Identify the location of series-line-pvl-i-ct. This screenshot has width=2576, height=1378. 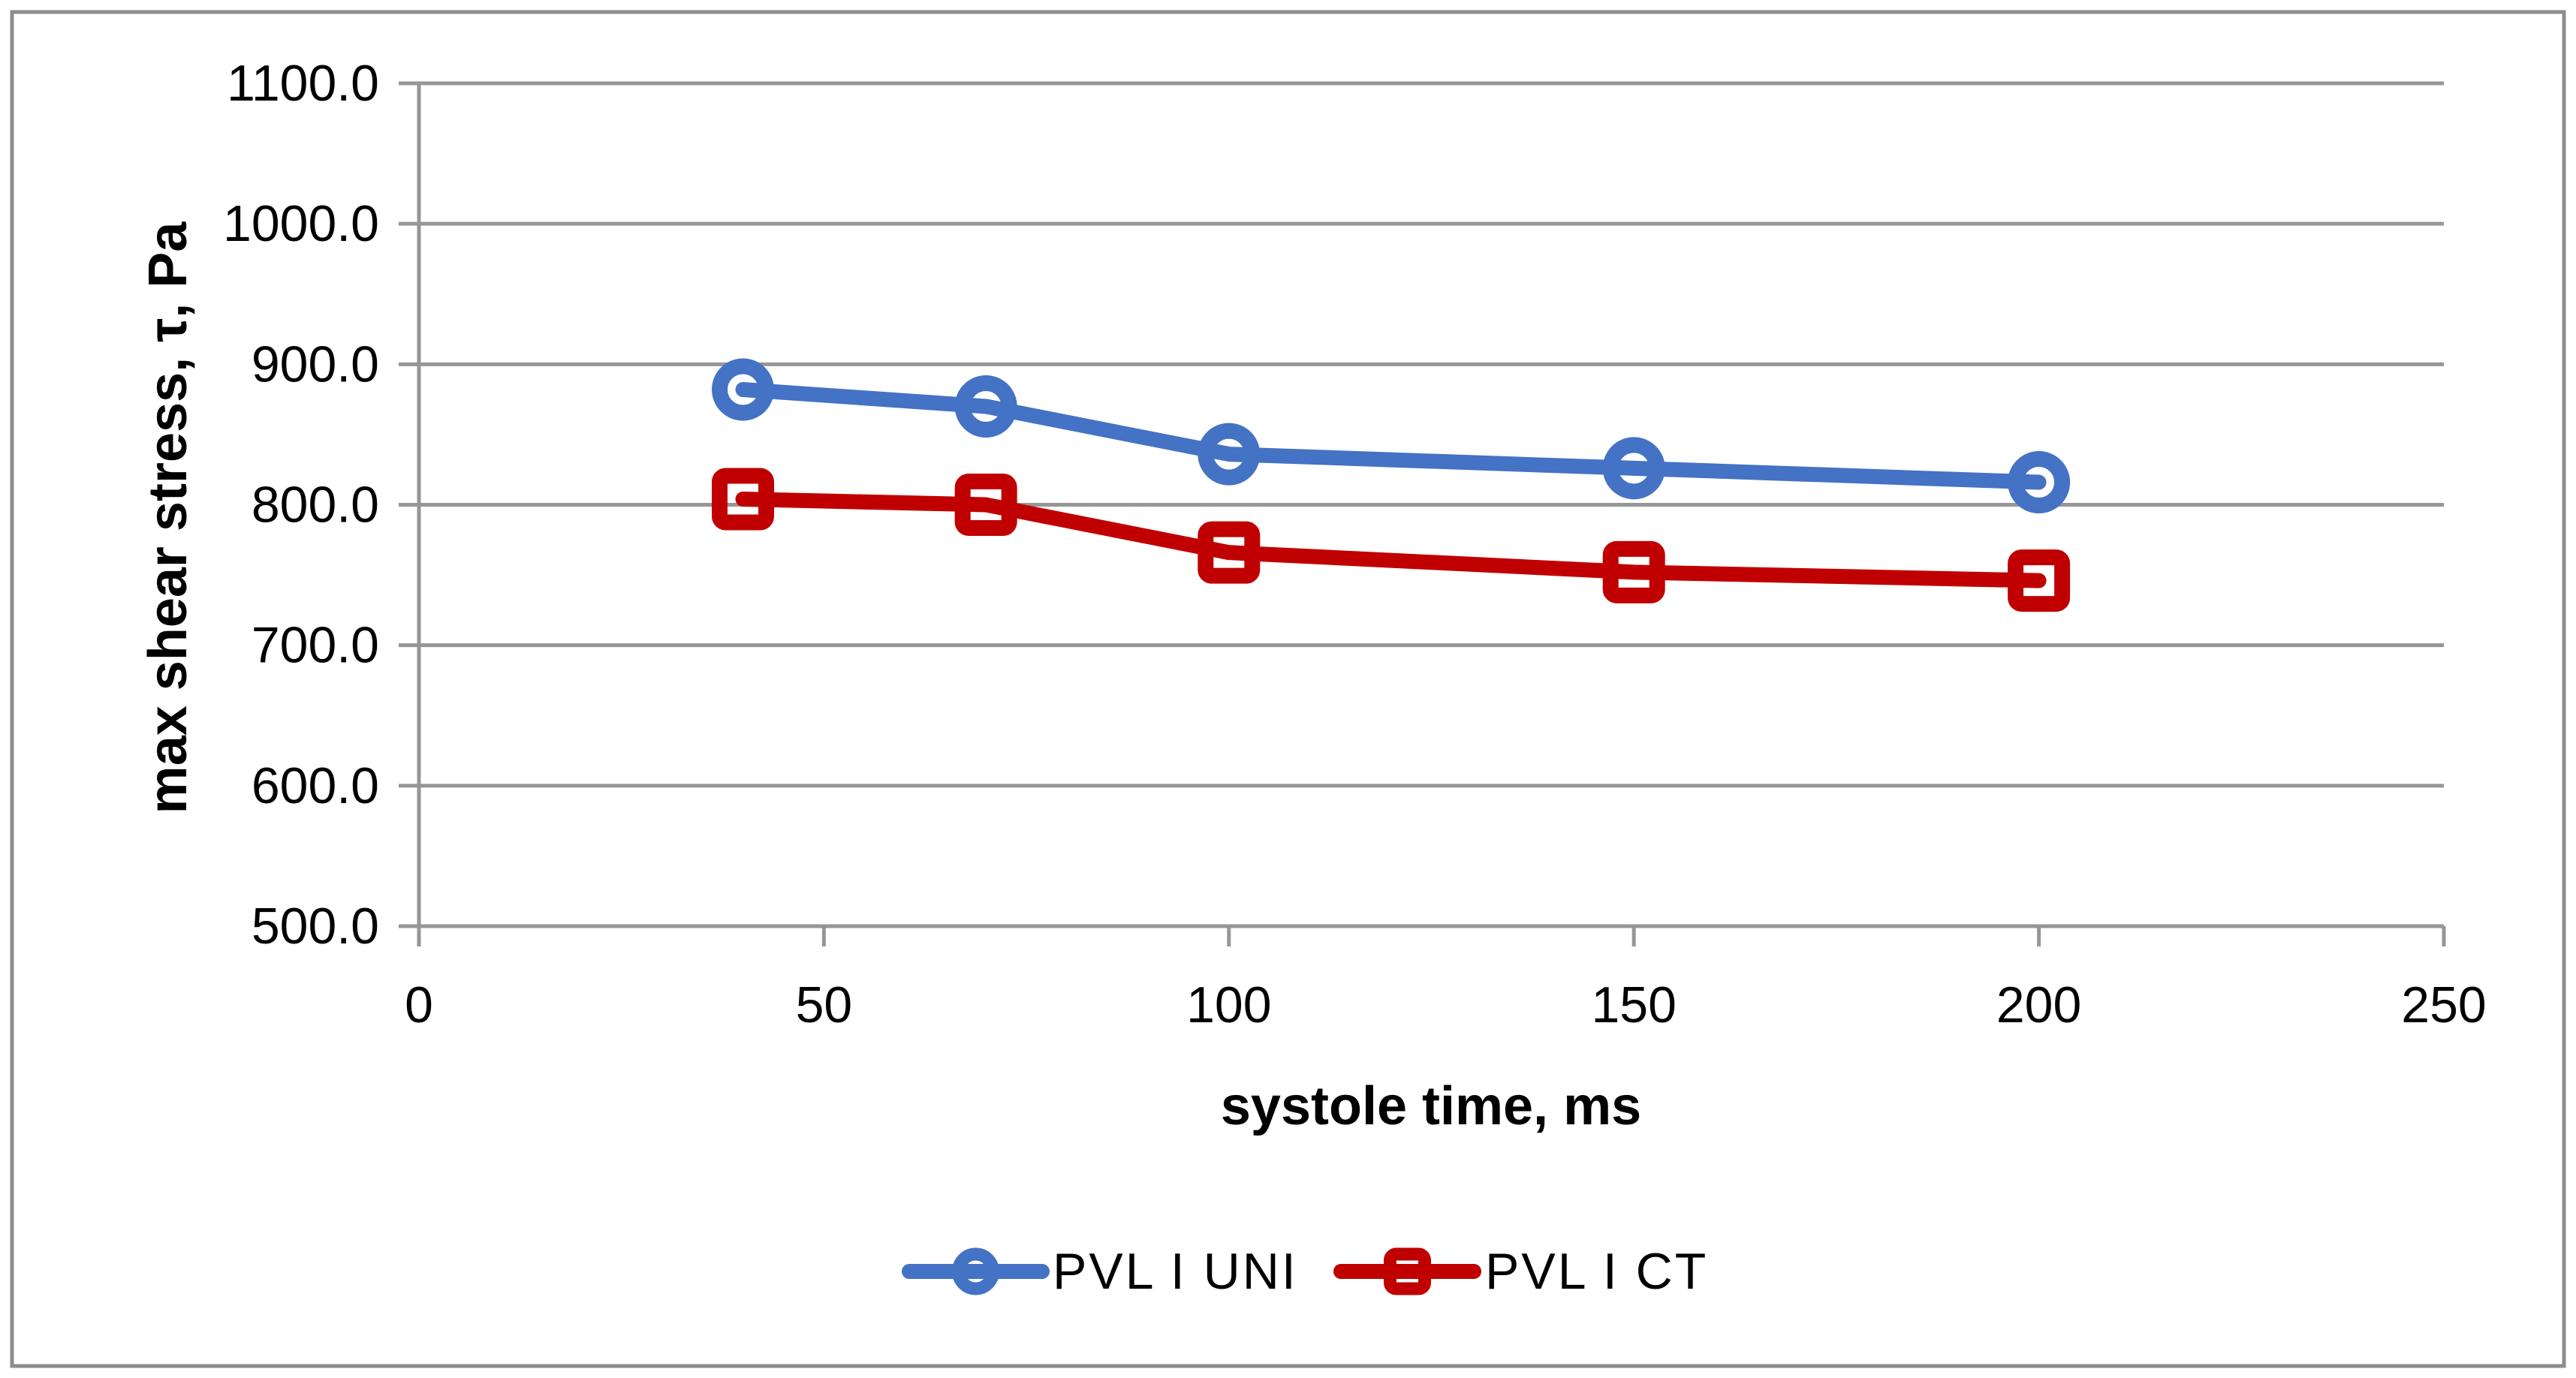
(1391, 540).